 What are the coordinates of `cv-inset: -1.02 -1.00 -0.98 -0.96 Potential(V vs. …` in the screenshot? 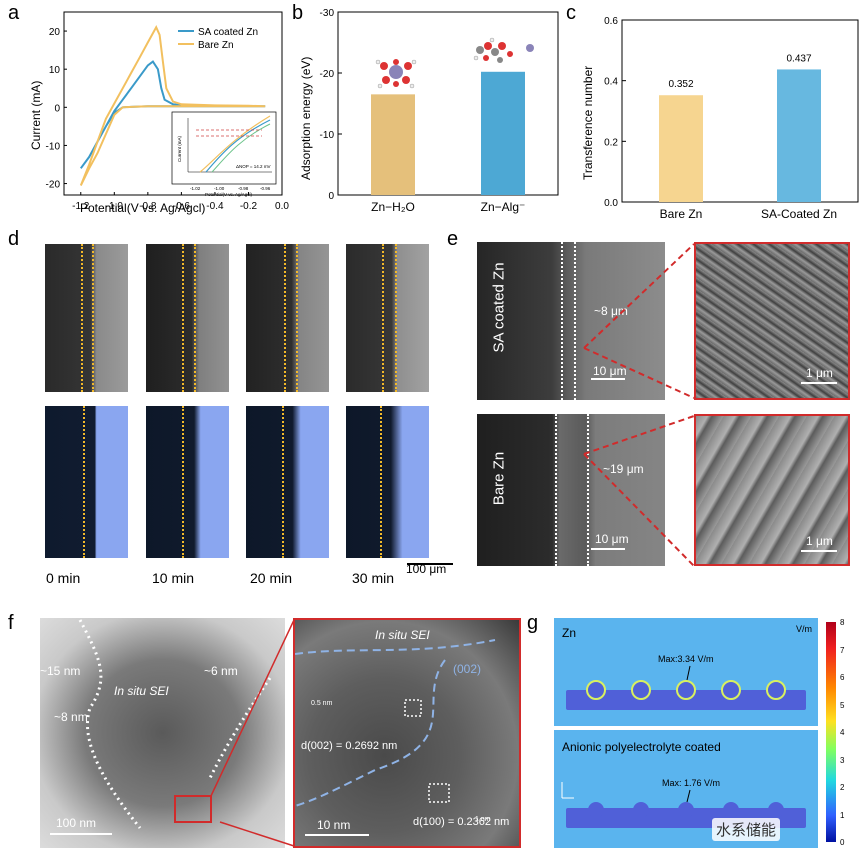 It's located at (224, 154).